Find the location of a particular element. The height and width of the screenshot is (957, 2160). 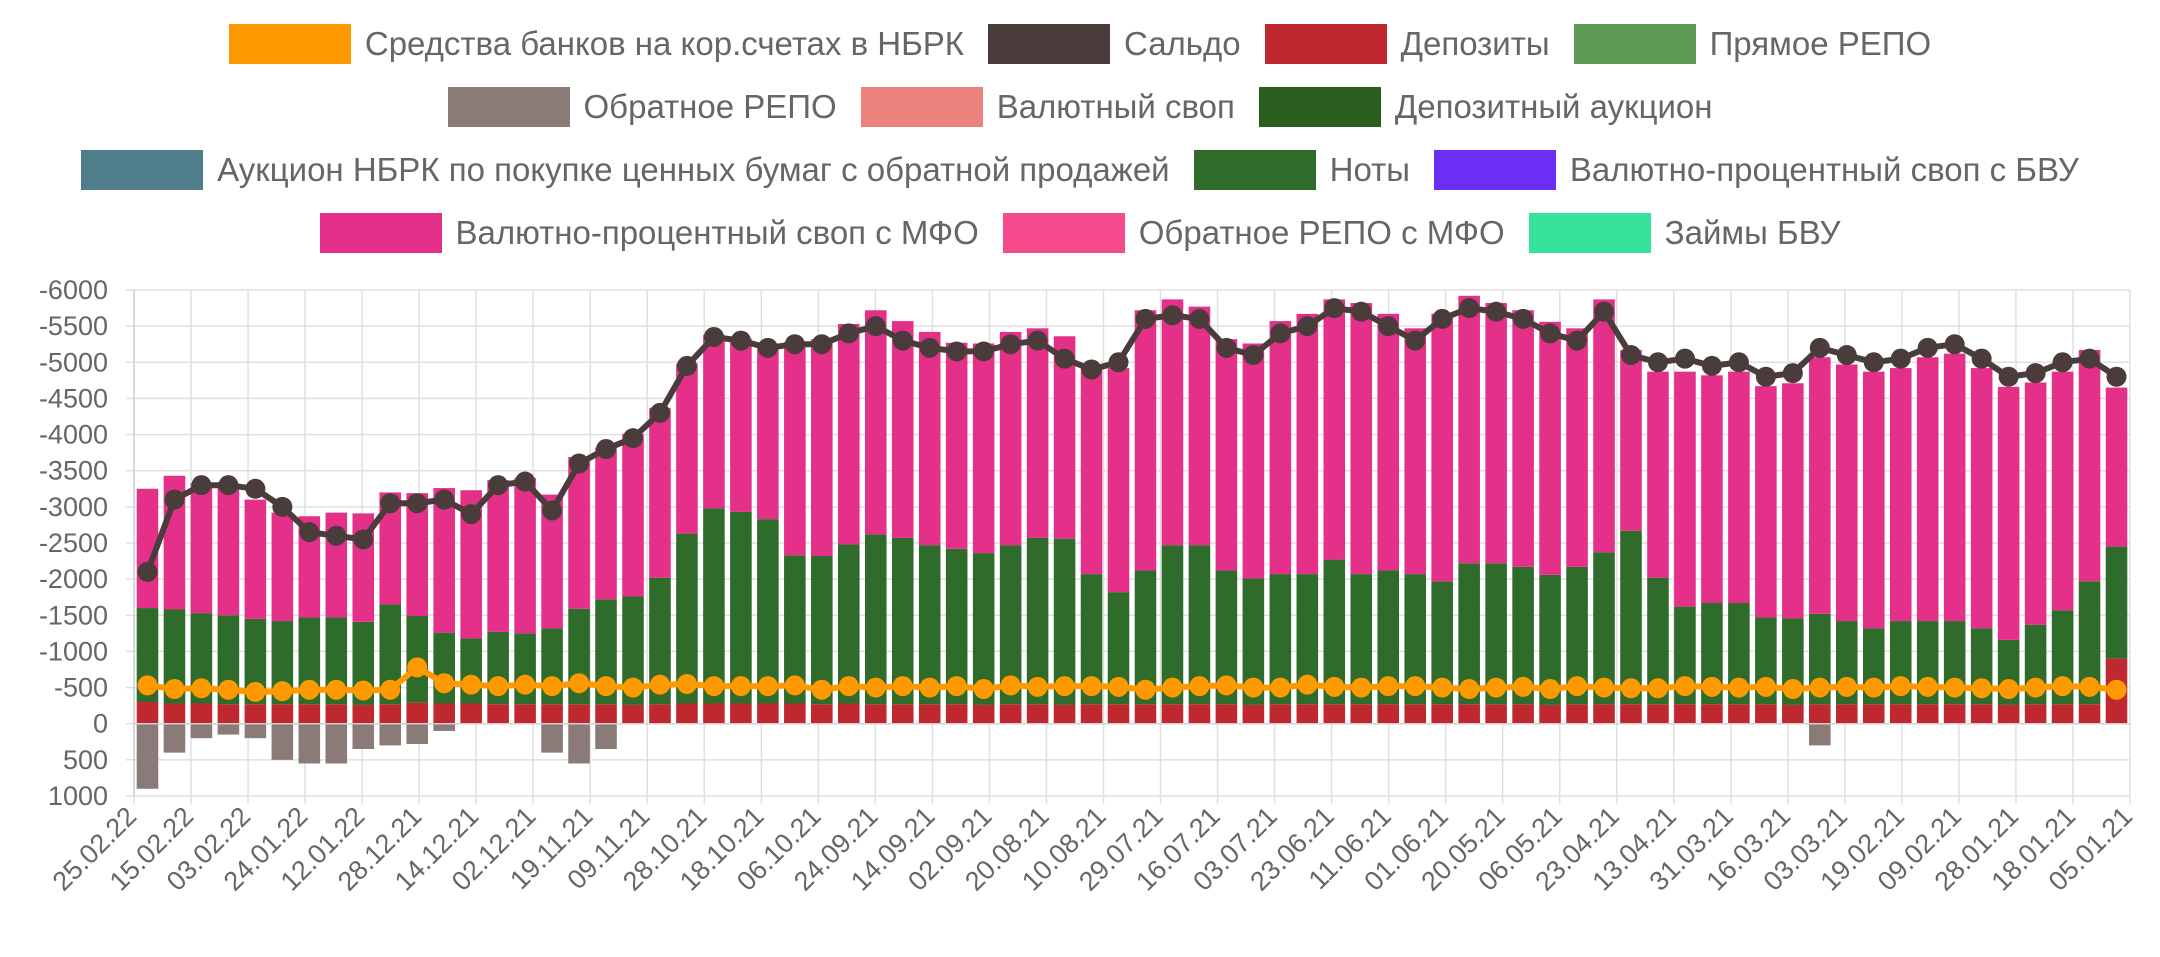

y-tick-label: -3000 is located at coordinates (73, 507).